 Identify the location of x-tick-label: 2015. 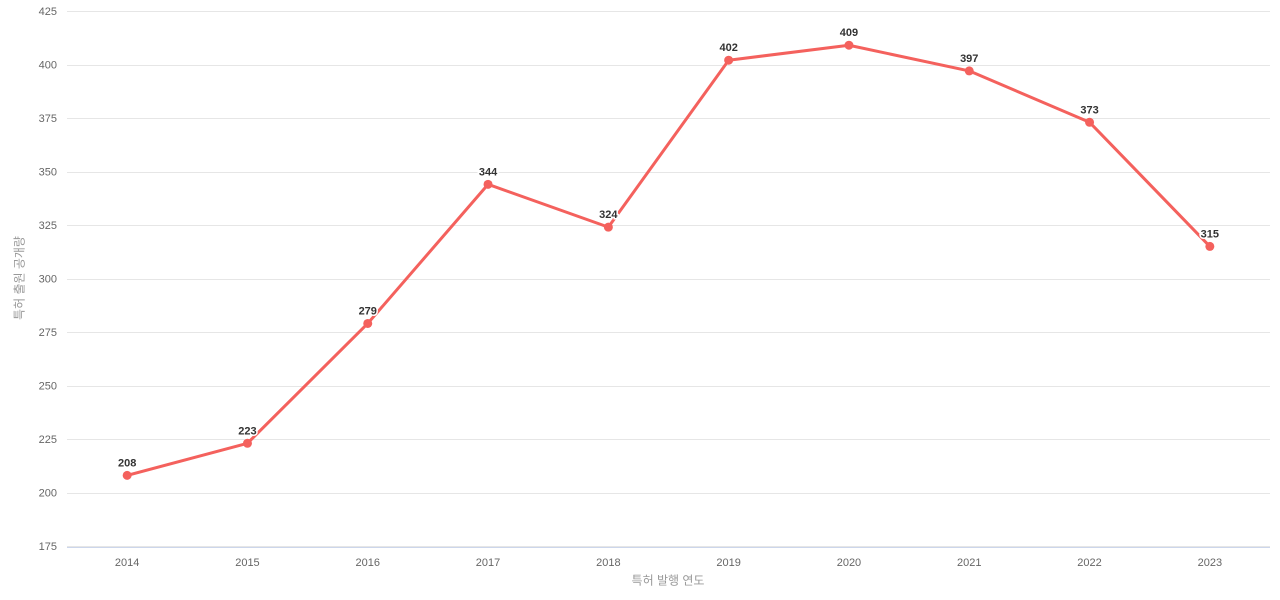
(247, 563).